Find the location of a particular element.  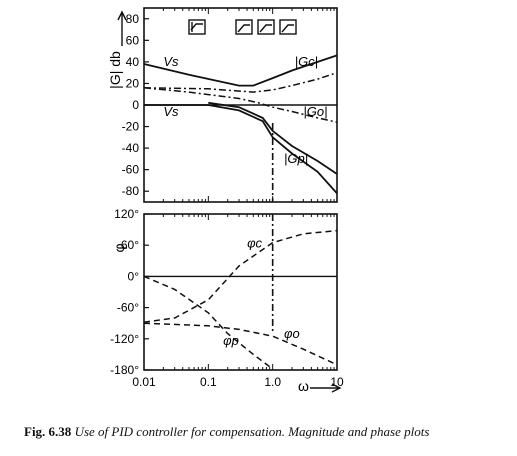

phase-plot-frame is located at coordinates (240, 292).